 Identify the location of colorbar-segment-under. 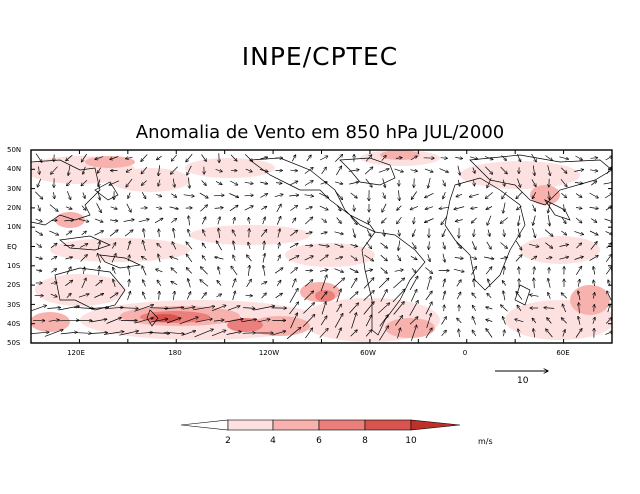
(204, 425).